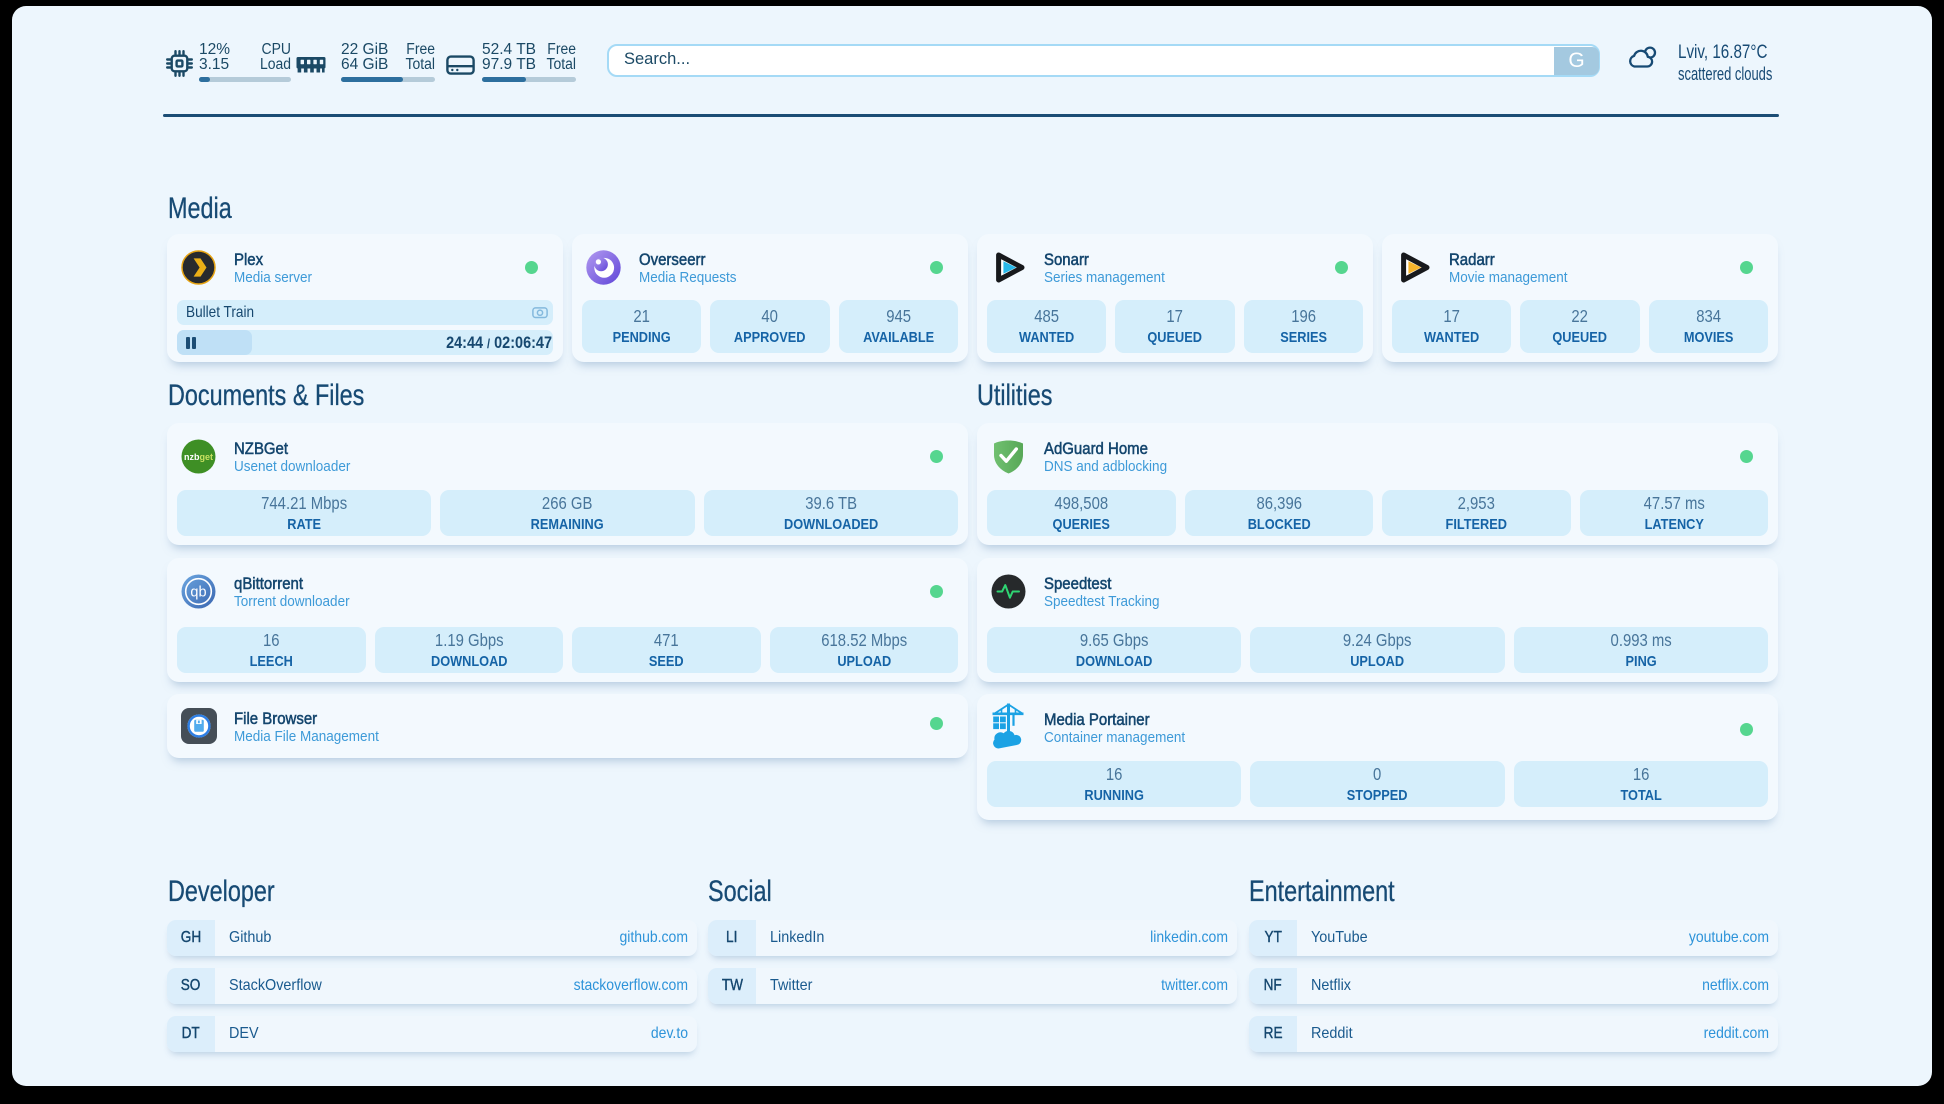 The image size is (1944, 1104). I want to click on svg-text: nzbget, so click(198, 457).